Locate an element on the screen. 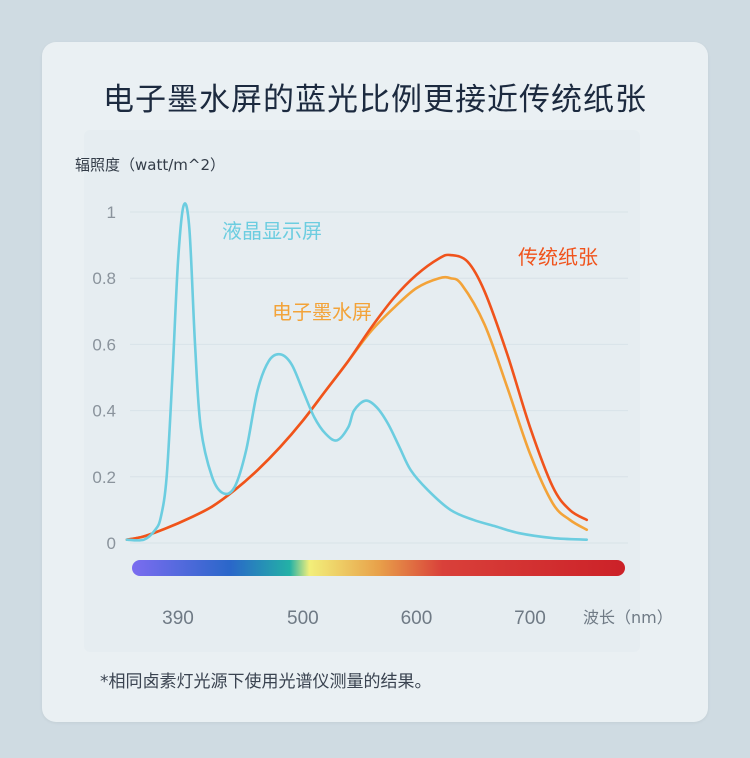  x-tick-label: 500 is located at coordinates (303, 618).